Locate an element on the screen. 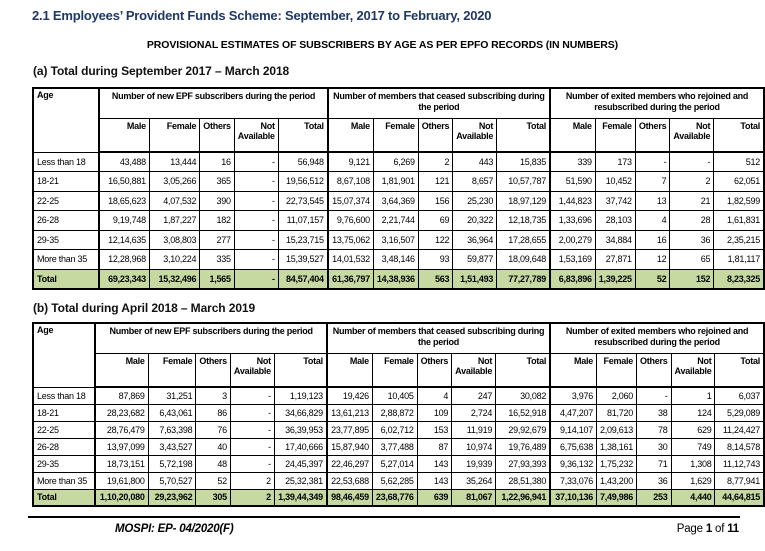 This screenshot has width=765, height=551. value-cell: 9,76,600 is located at coordinates (350, 220).